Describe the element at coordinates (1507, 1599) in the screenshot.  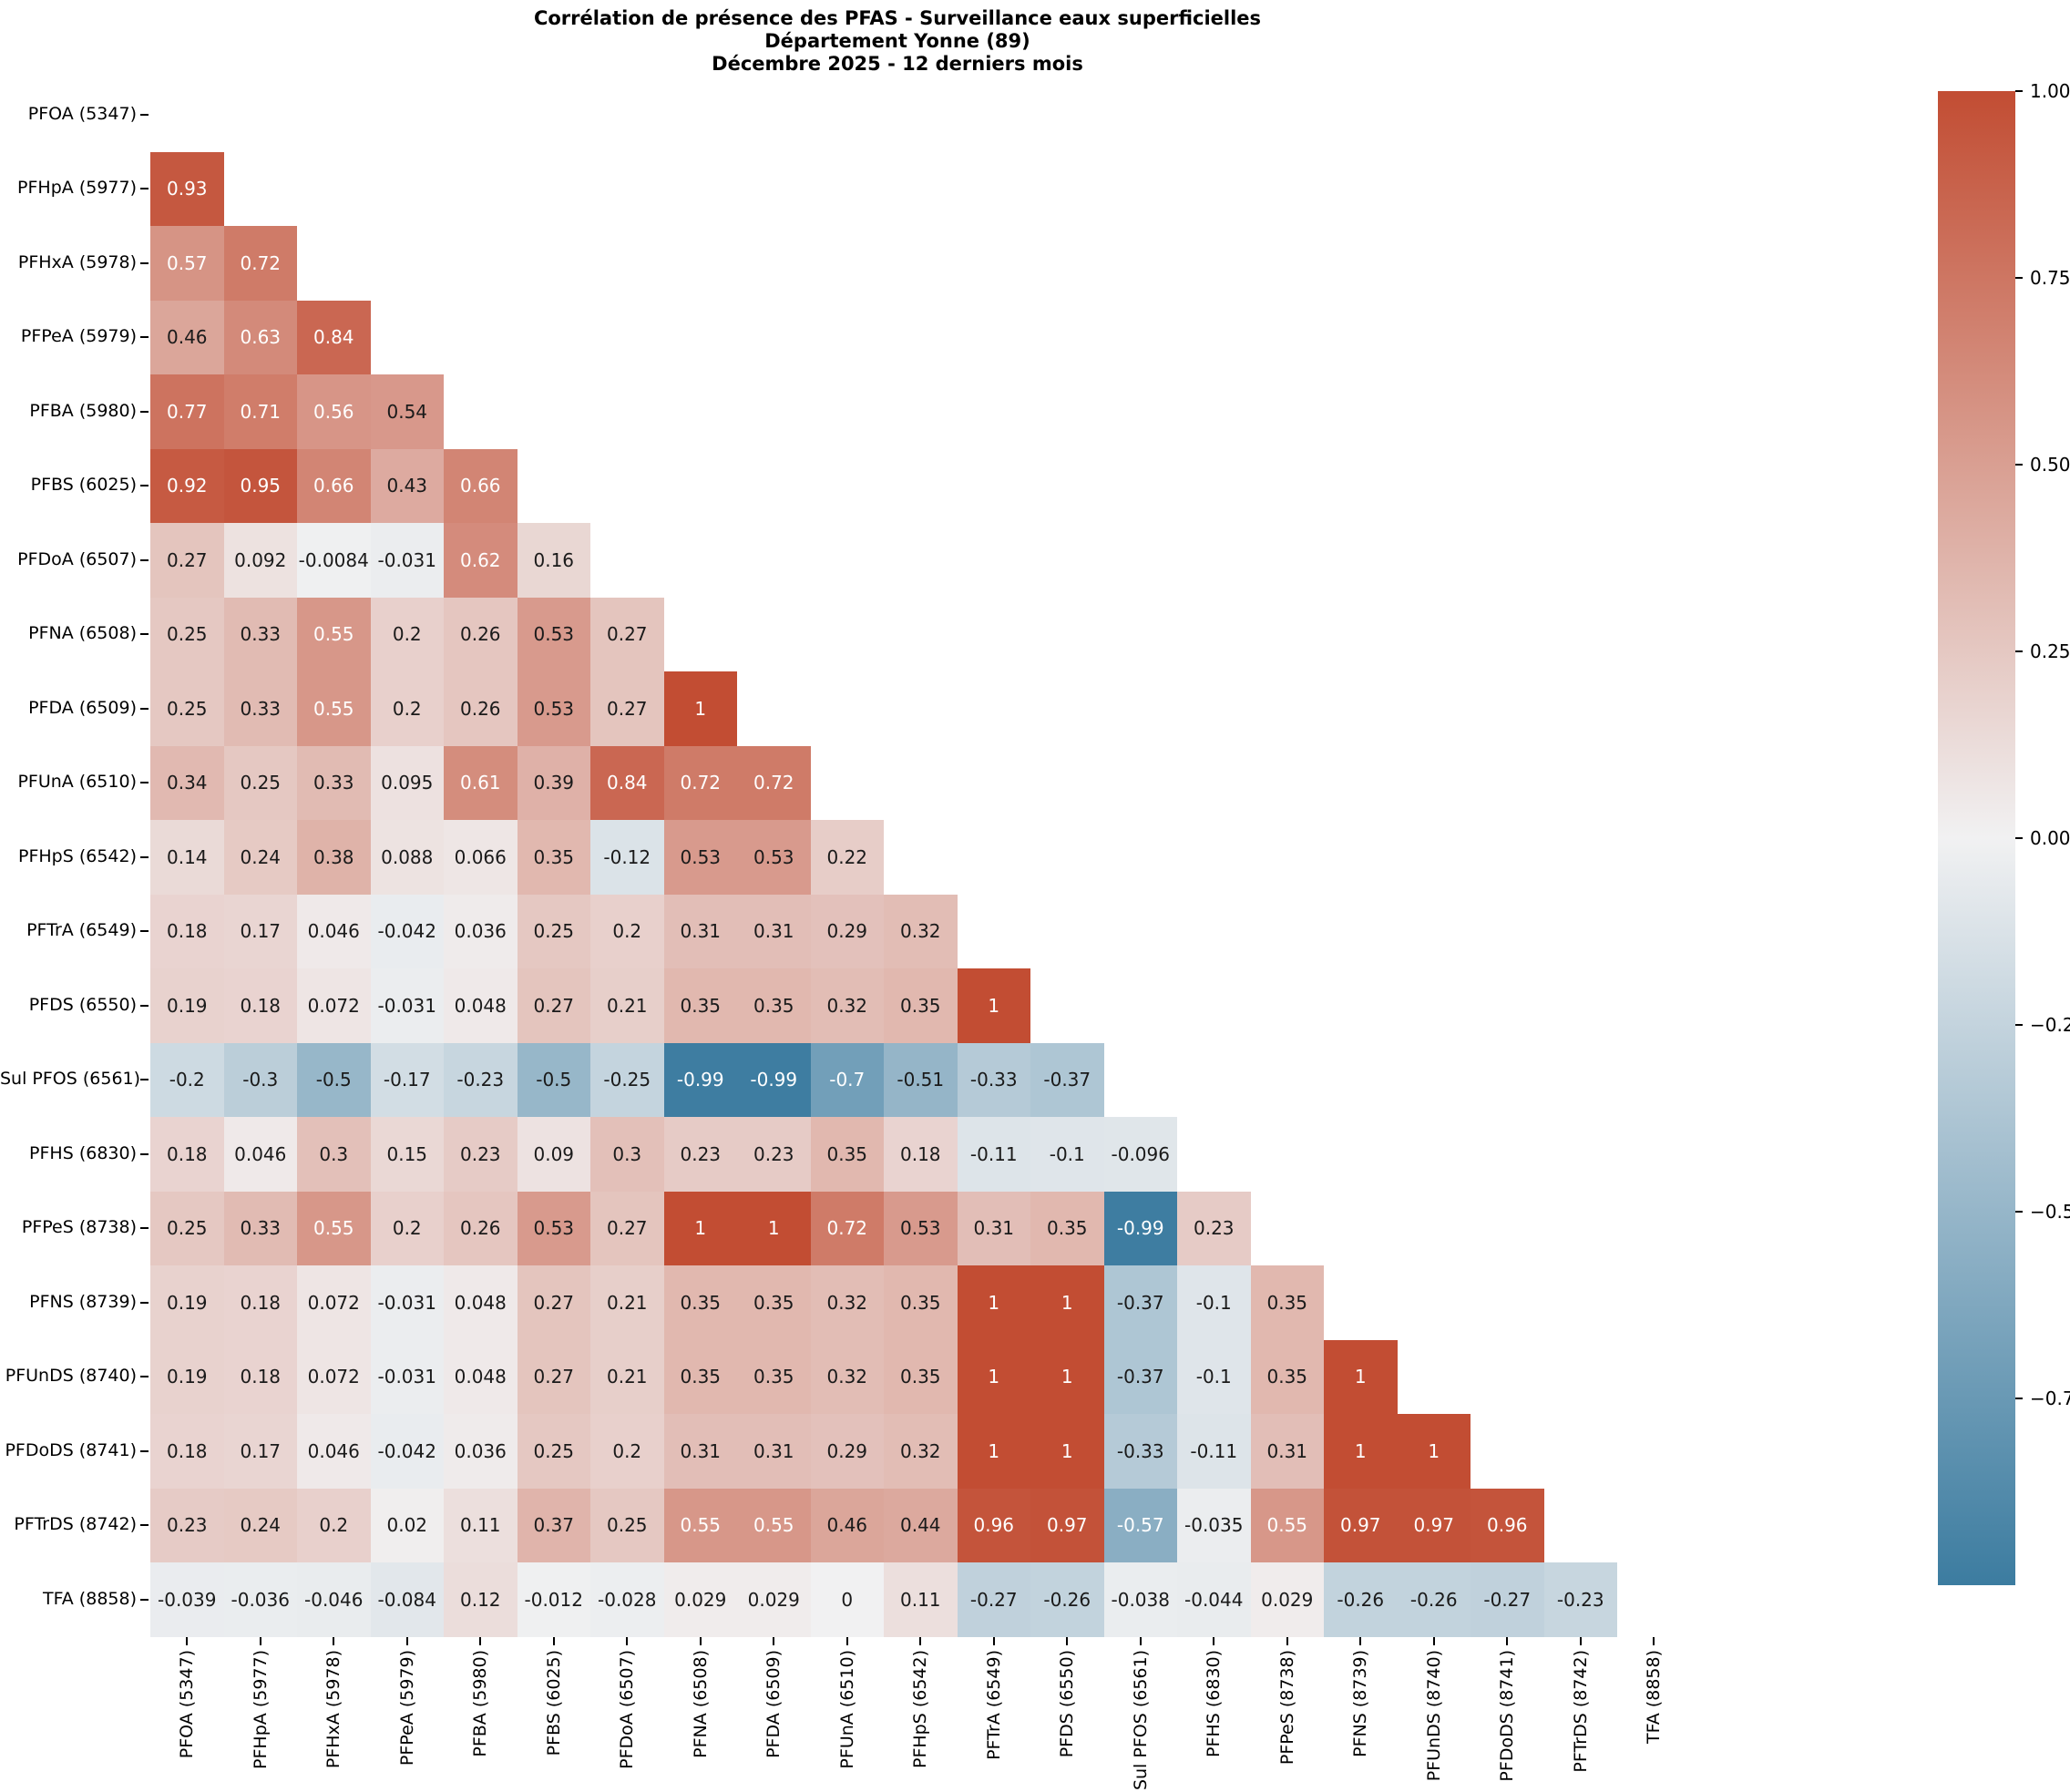
I see `heatmap-cell: -0.27` at that location.